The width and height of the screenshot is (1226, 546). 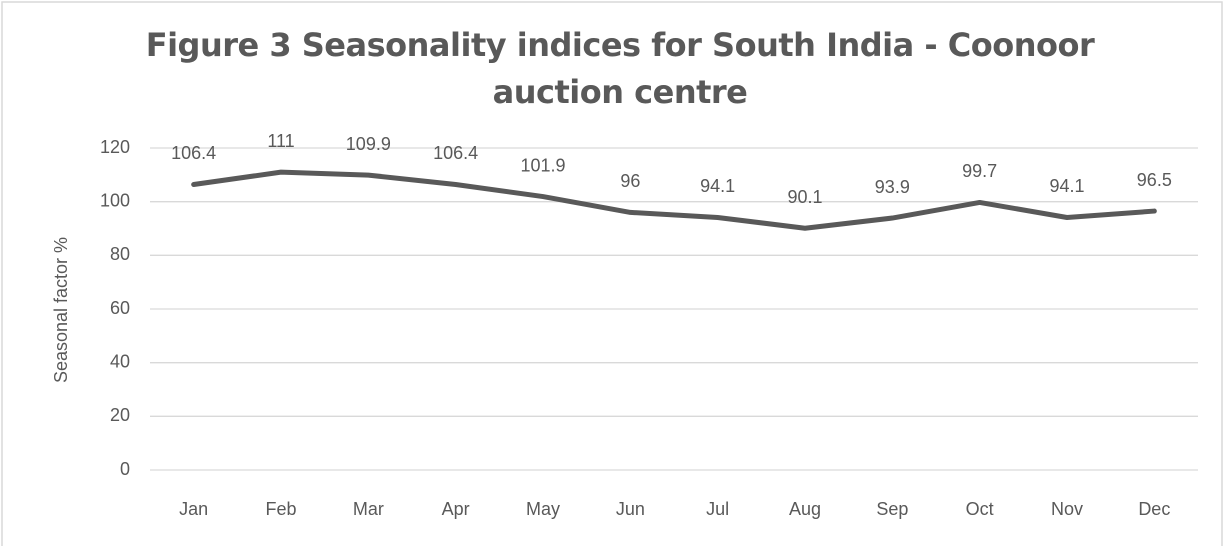 What do you see at coordinates (368, 509) in the screenshot?
I see `x-tick-label: Mar` at bounding box center [368, 509].